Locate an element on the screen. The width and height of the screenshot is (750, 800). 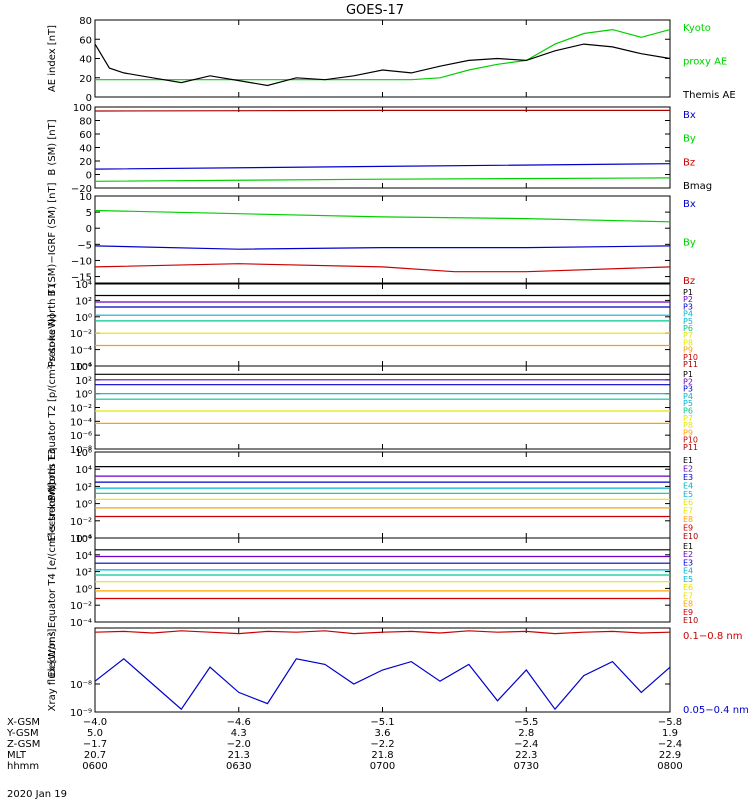
series-label: E8 is located at coordinates (688, 604).